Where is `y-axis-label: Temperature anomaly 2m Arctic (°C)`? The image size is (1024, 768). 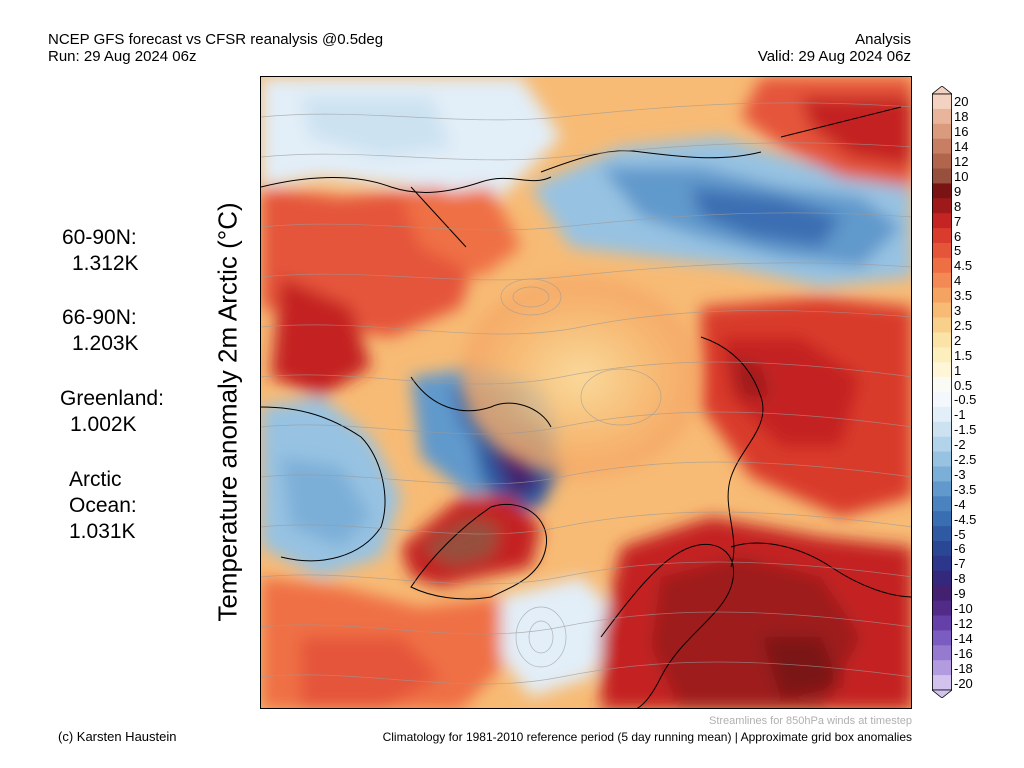 y-axis-label: Temperature anomaly 2m Arctic (°C) is located at coordinates (227, 412).